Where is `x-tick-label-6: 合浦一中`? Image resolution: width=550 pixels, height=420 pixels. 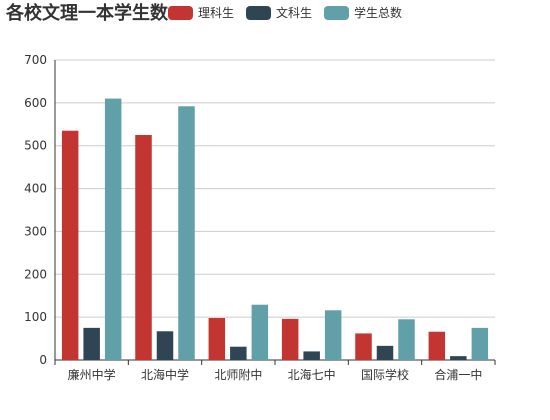 x-tick-label-6: 合浦一中 is located at coordinates (458, 374).